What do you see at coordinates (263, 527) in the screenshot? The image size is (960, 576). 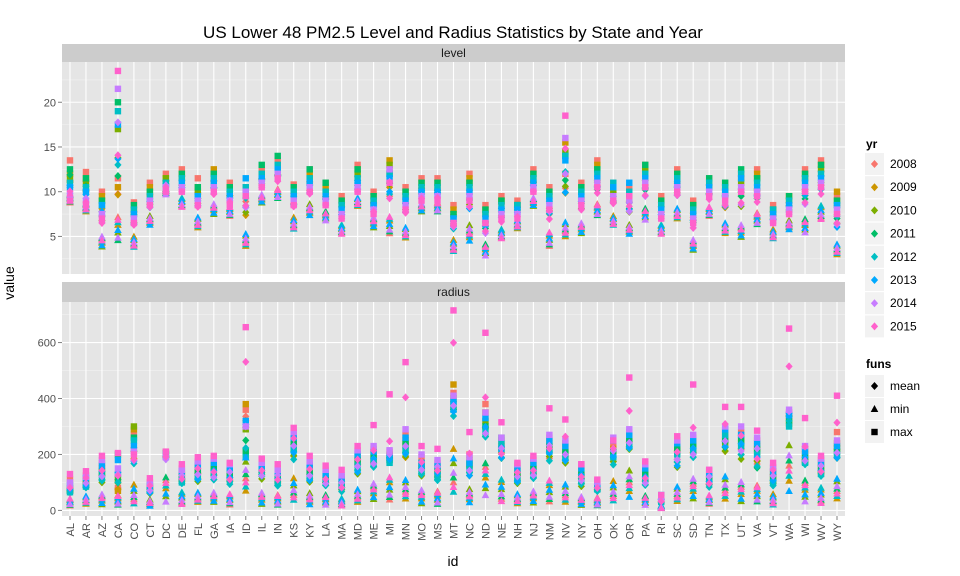 I see `x-tick-label: IL` at bounding box center [263, 527].